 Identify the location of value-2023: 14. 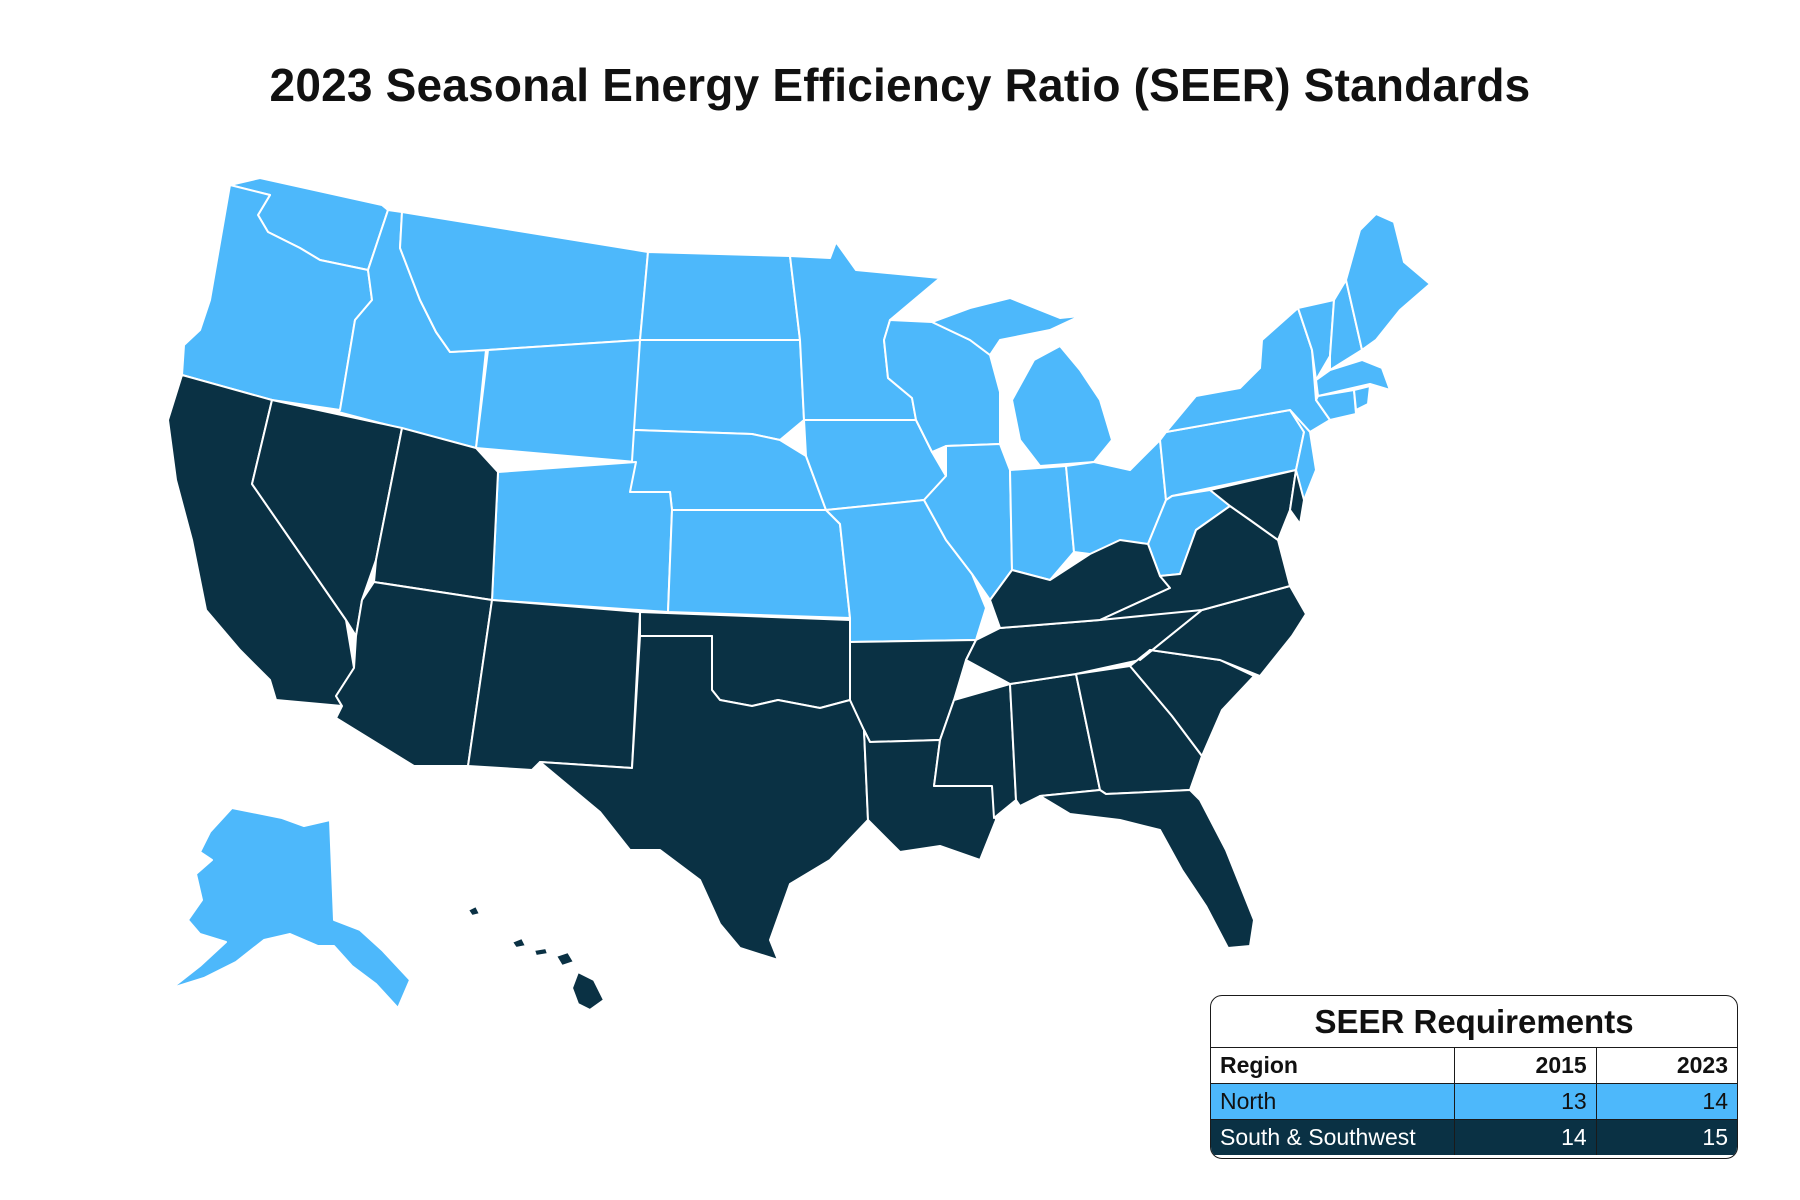
(1666, 1101).